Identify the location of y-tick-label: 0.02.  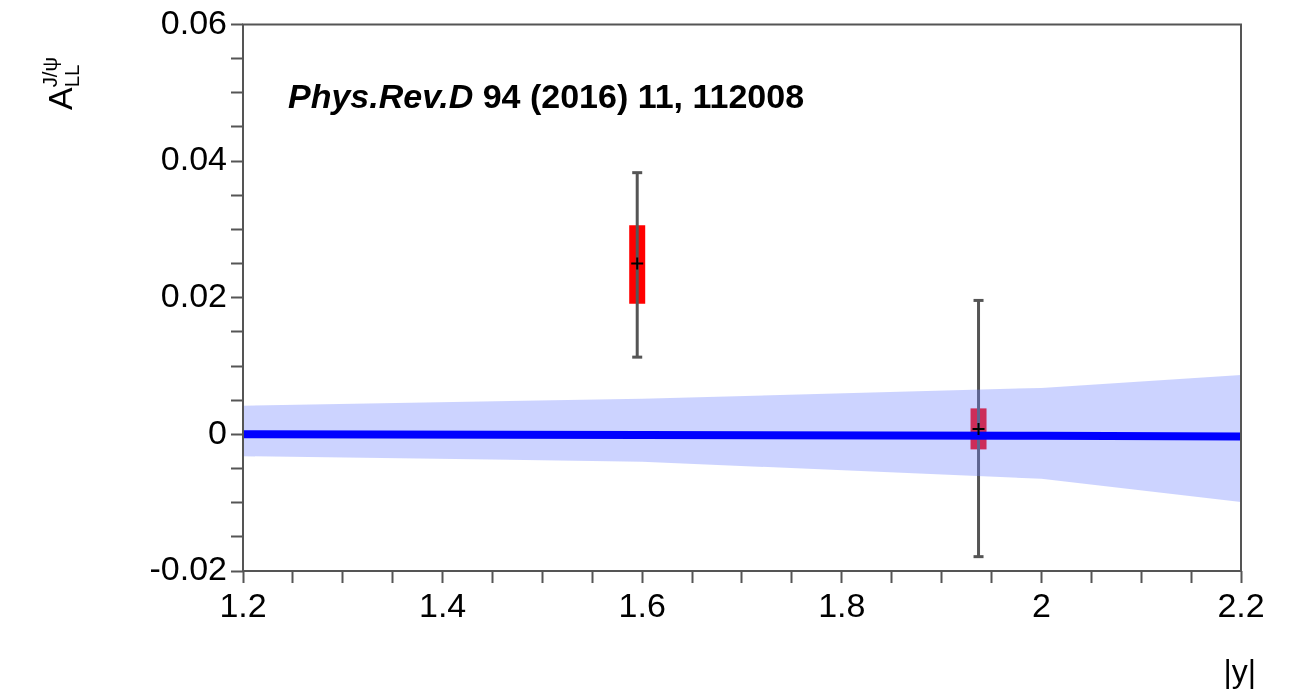
(193, 295).